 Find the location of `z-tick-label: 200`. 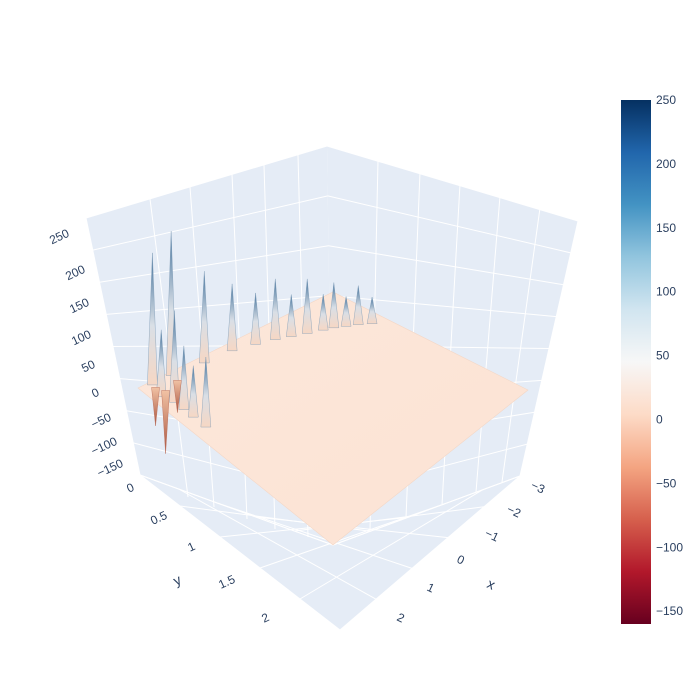

z-tick-label: 200 is located at coordinates (75, 272).